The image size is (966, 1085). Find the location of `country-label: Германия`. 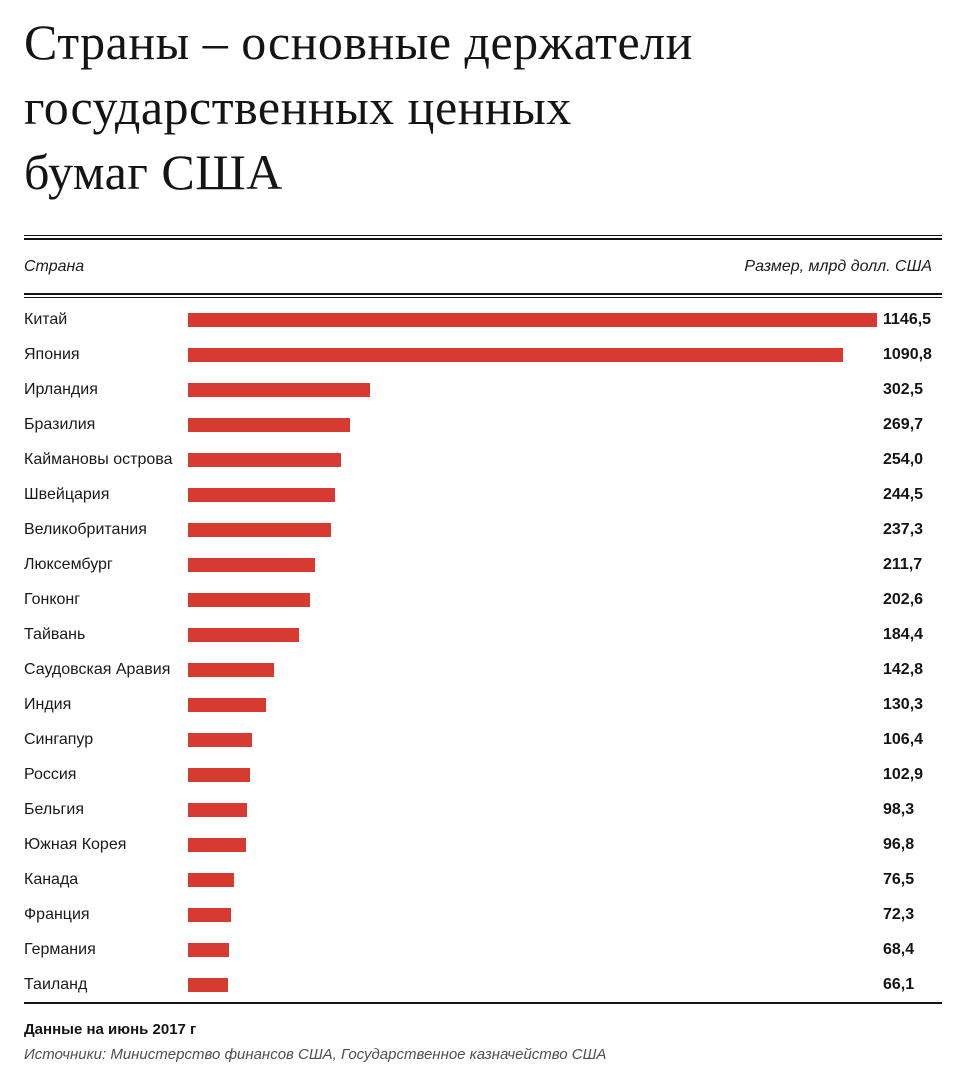

country-label: Германия is located at coordinates (60, 949).